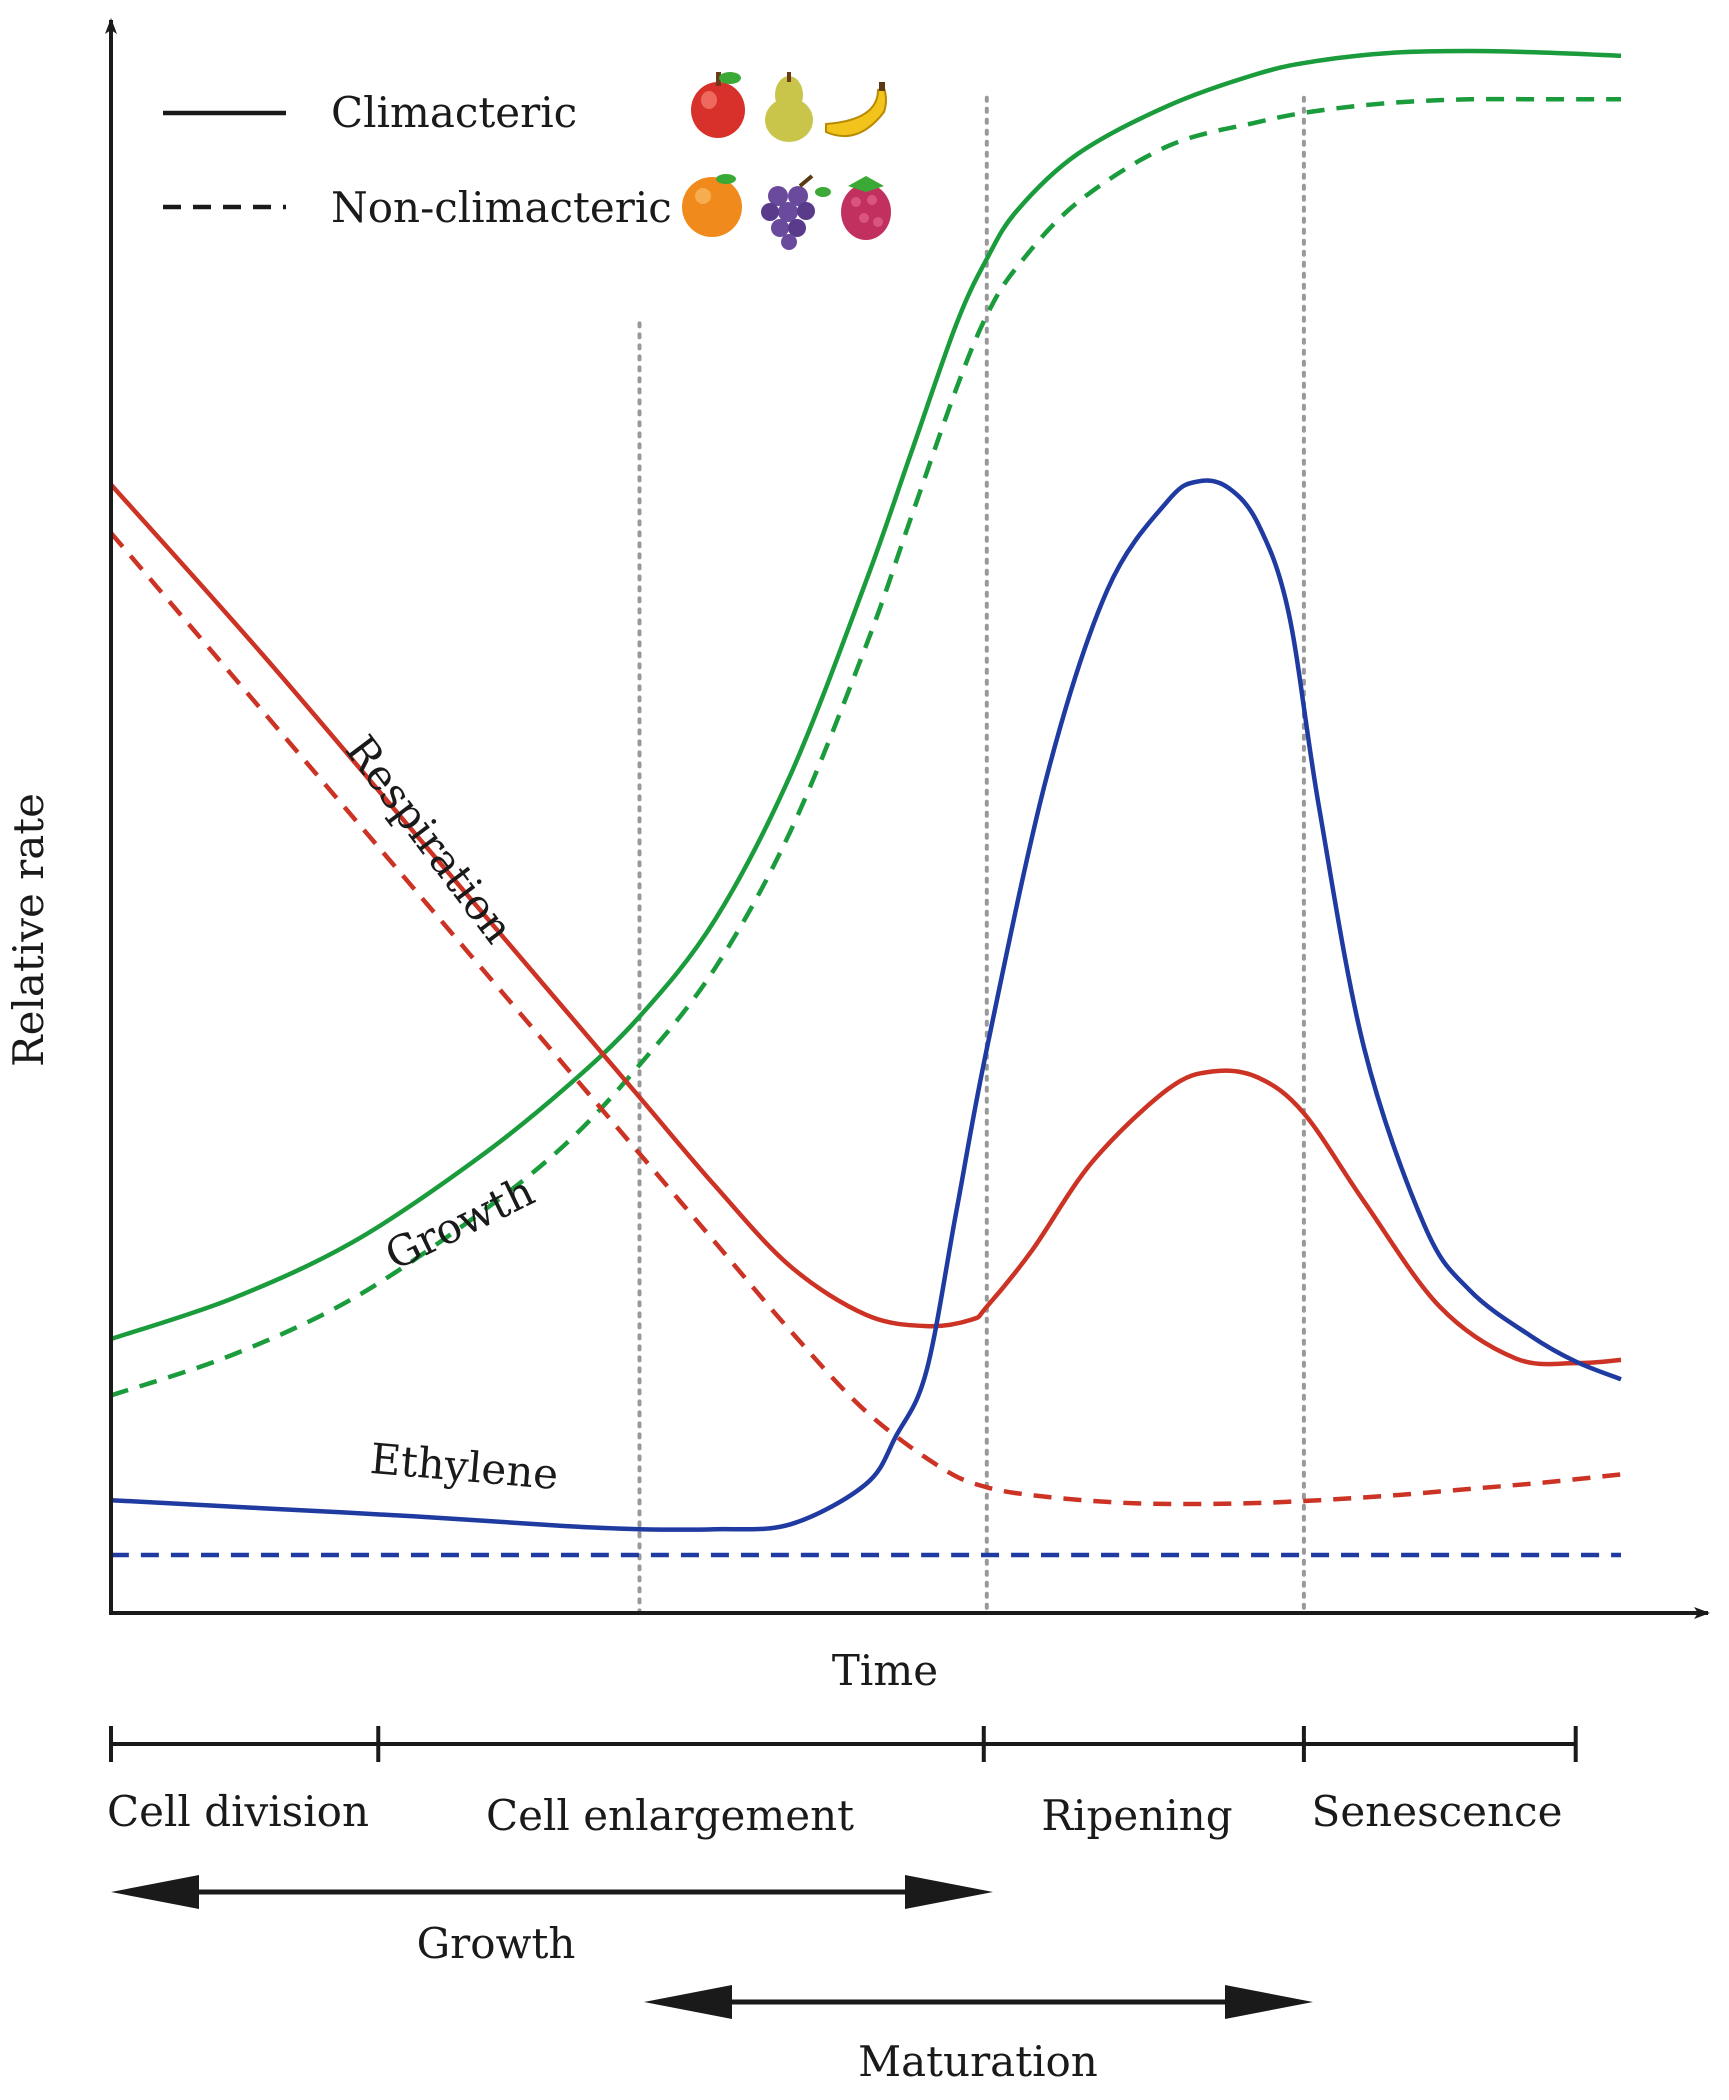  I want to click on orange-icon, so click(712, 205).